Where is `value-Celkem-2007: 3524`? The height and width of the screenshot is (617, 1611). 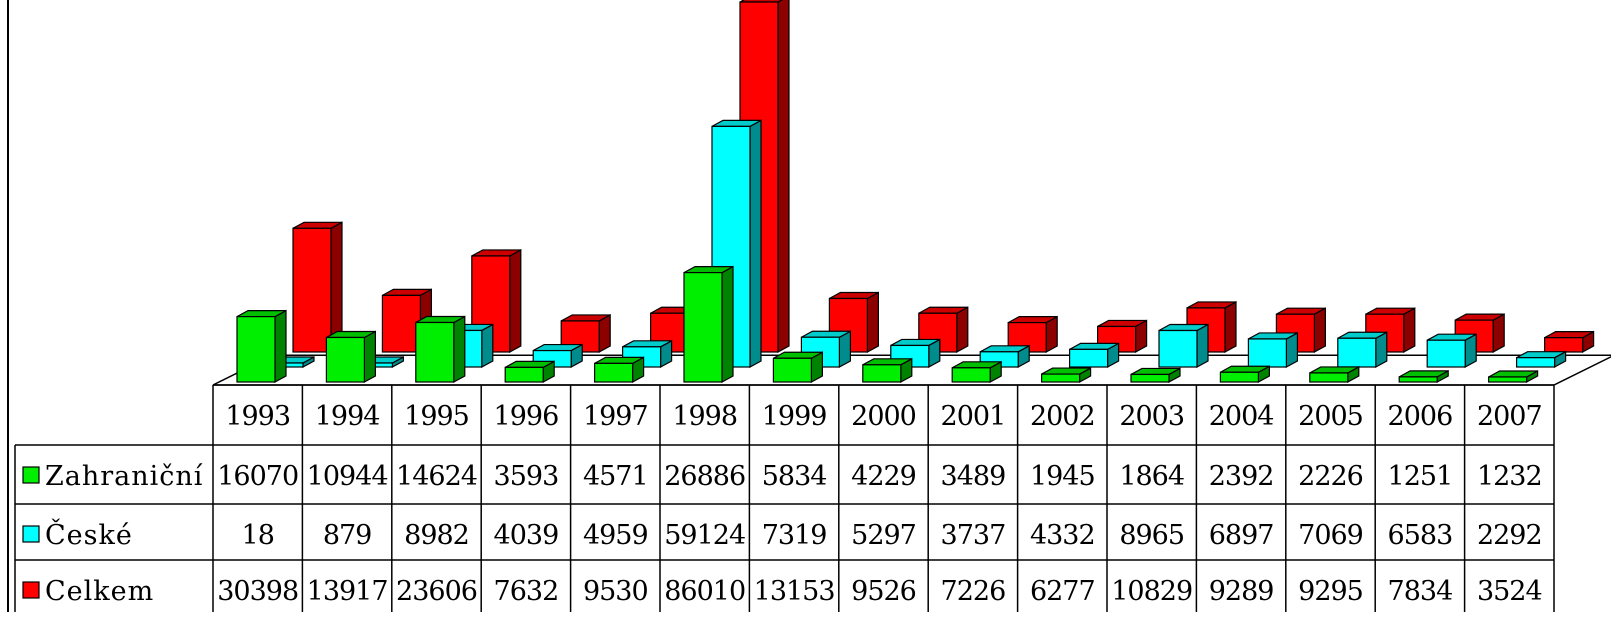
value-Celkem-2007: 3524 is located at coordinates (1509, 591).